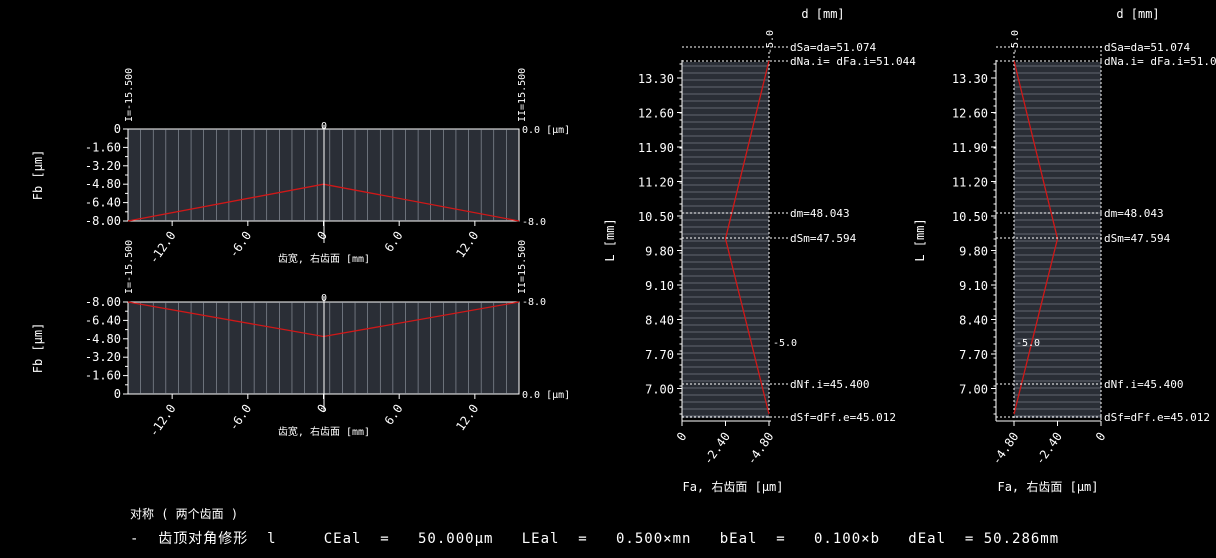 The width and height of the screenshot is (1216, 558). I want to click on right-top-label: -8.0, so click(534, 302).